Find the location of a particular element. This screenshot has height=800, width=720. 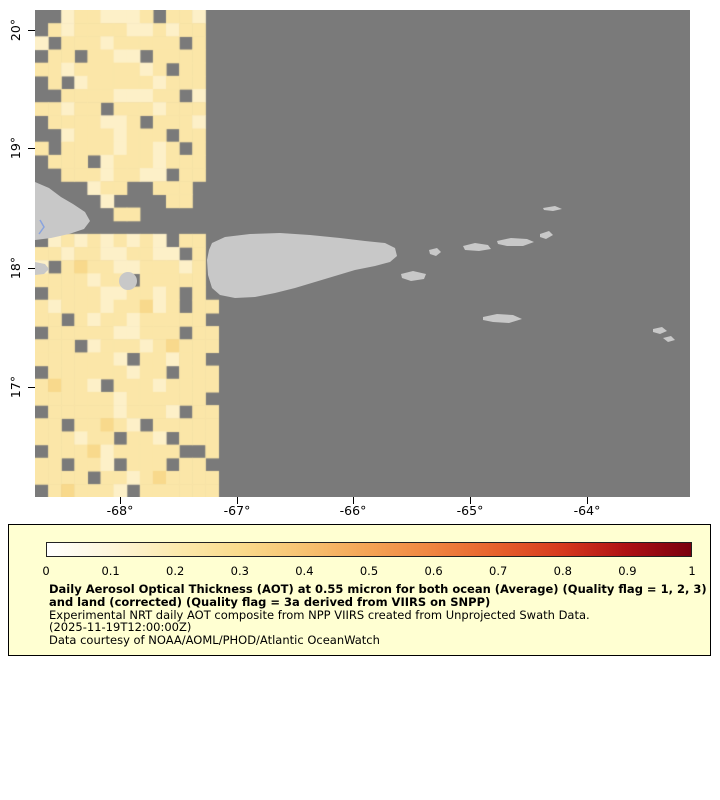

island-tortola is located at coordinates (515, 242).